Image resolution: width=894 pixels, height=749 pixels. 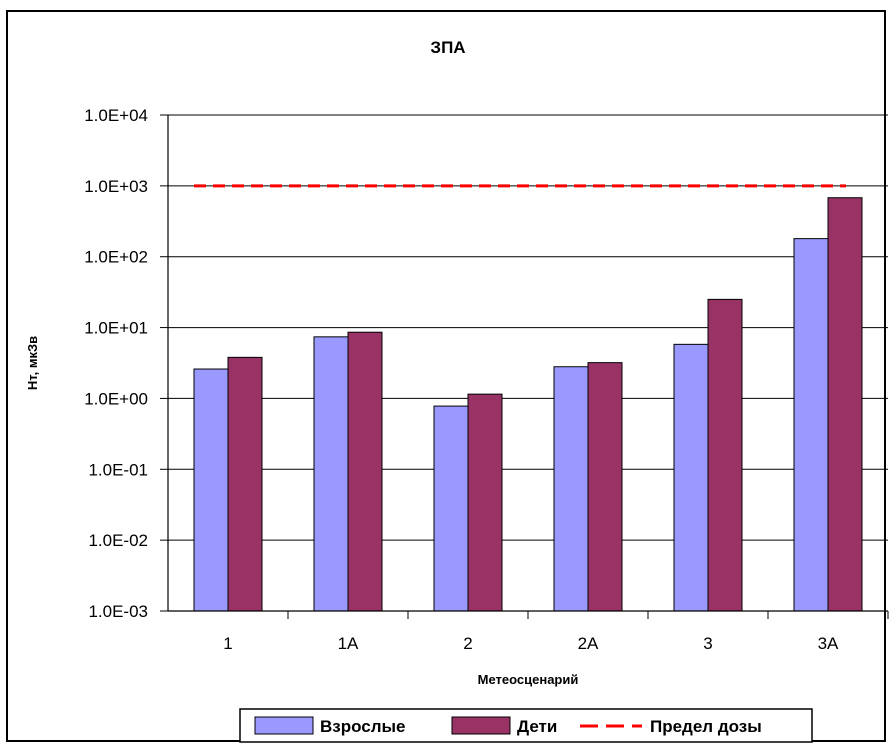 I want to click on legend-box, so click(x=526, y=725).